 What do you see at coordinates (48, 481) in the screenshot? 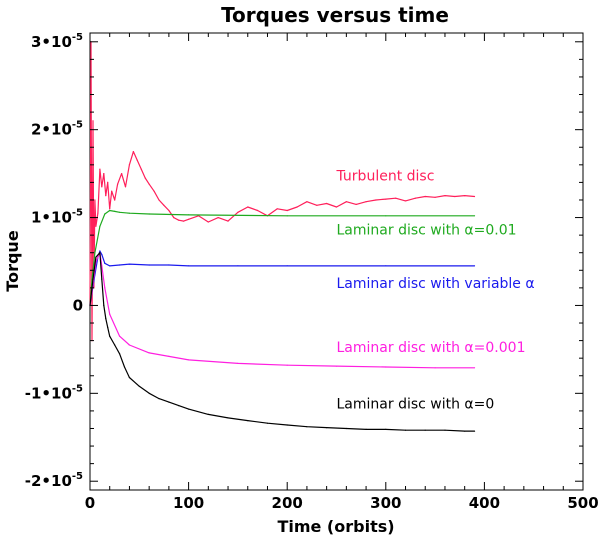
I see `y-tick-mantissa: -2•10` at bounding box center [48, 481].